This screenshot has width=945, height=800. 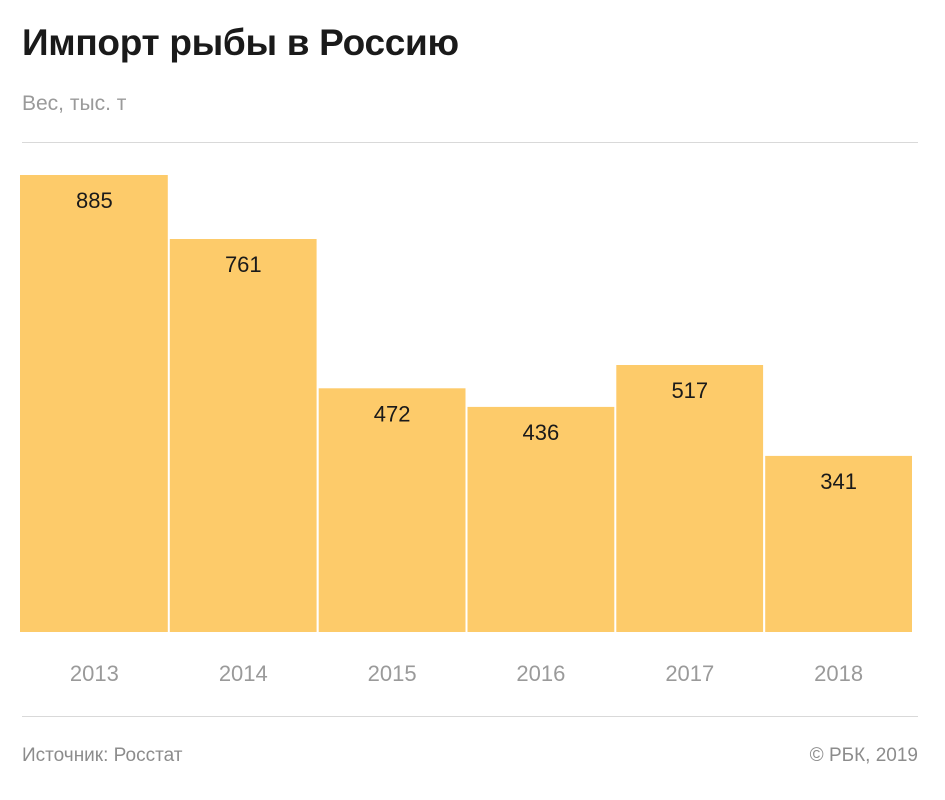 What do you see at coordinates (470, 142) in the screenshot?
I see `top-divider` at bounding box center [470, 142].